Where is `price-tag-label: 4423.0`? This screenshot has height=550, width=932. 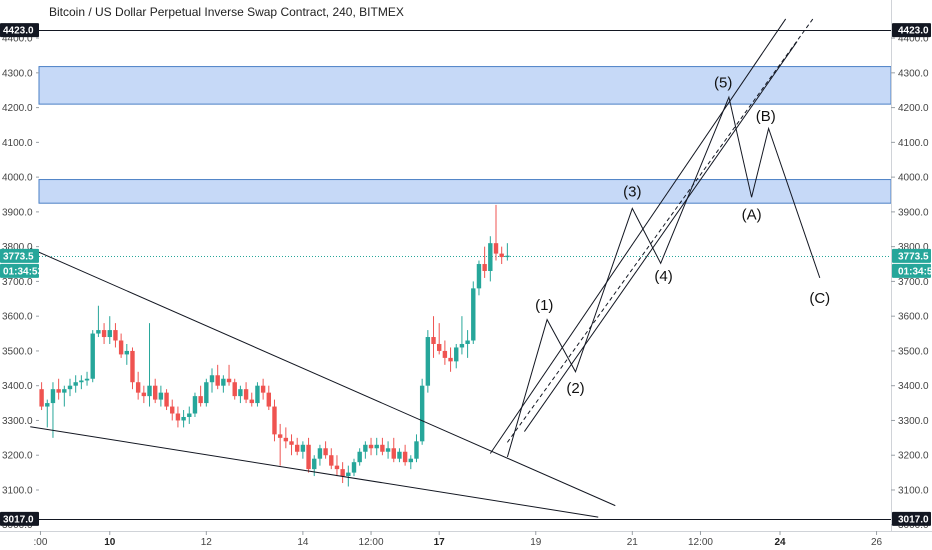 price-tag-label: 4423.0 is located at coordinates (18, 31).